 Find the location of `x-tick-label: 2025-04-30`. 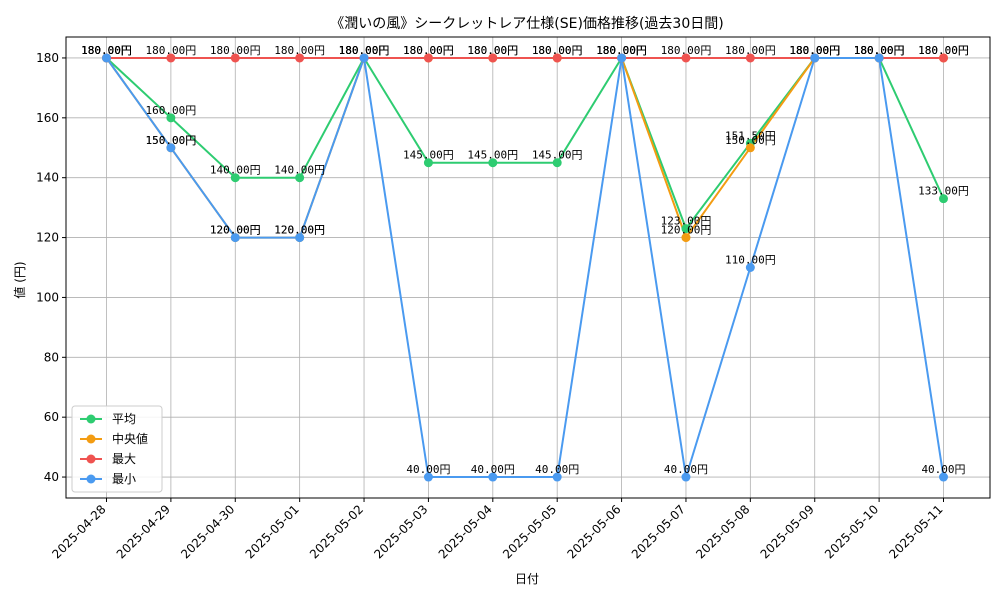

x-tick-label: 2025-04-30 is located at coordinates (207, 531).